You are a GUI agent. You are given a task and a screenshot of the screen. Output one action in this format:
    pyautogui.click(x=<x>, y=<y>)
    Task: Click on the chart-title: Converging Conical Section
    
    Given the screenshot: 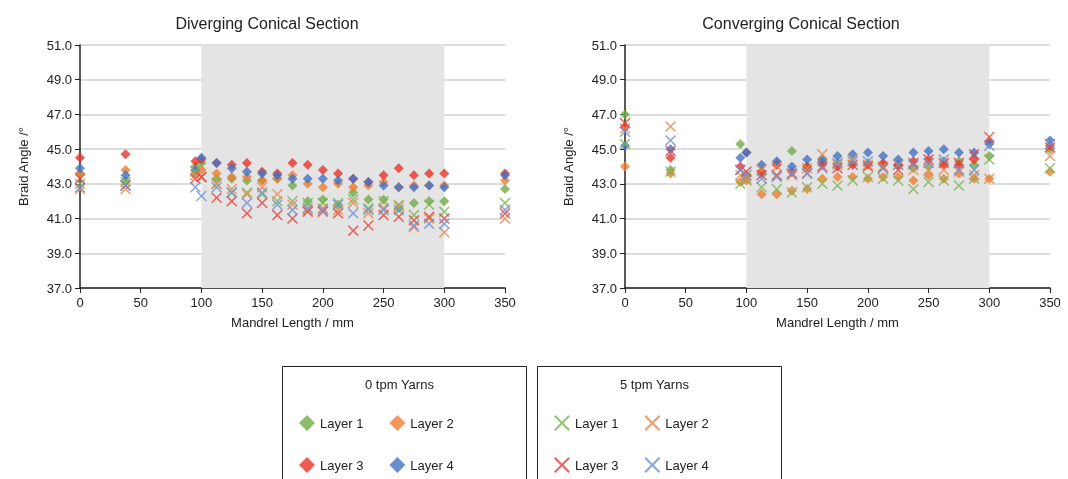 What is the action you would take?
    pyautogui.click(x=801, y=23)
    